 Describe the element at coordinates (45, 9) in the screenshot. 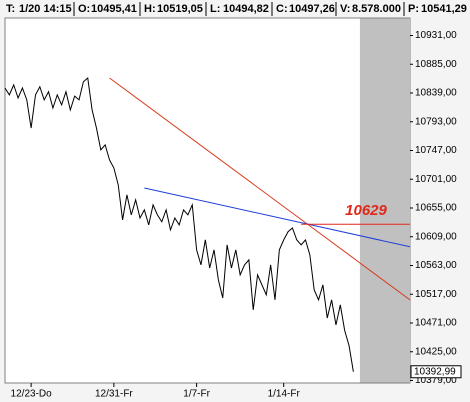

I see `header-value: 1/20 14:15` at that location.